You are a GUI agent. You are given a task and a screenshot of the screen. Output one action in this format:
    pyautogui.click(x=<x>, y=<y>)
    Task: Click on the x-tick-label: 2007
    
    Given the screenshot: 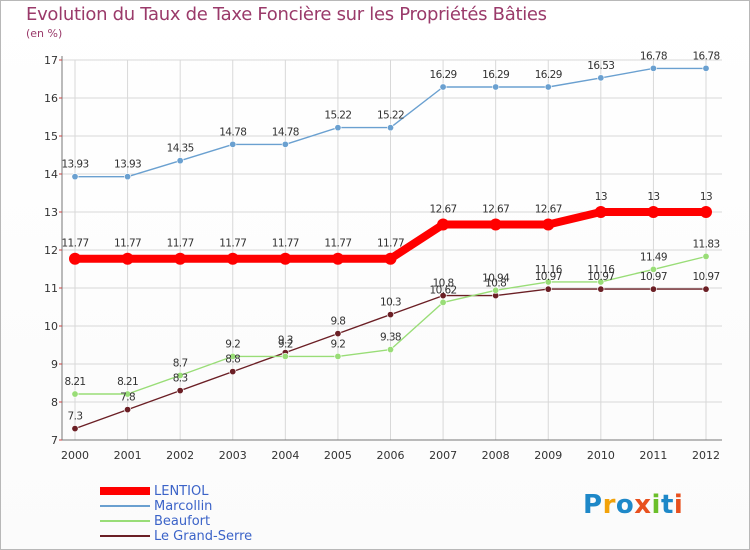 What is the action you would take?
    pyautogui.click(x=443, y=455)
    